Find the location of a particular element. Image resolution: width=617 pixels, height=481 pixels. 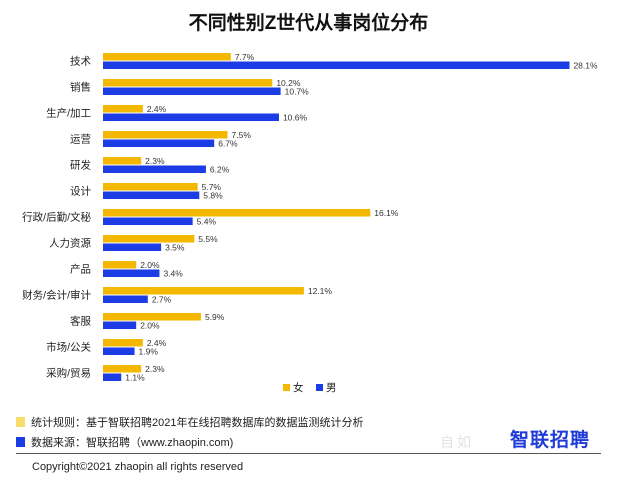

data-label-female: 12.1% is located at coordinates (320, 291).